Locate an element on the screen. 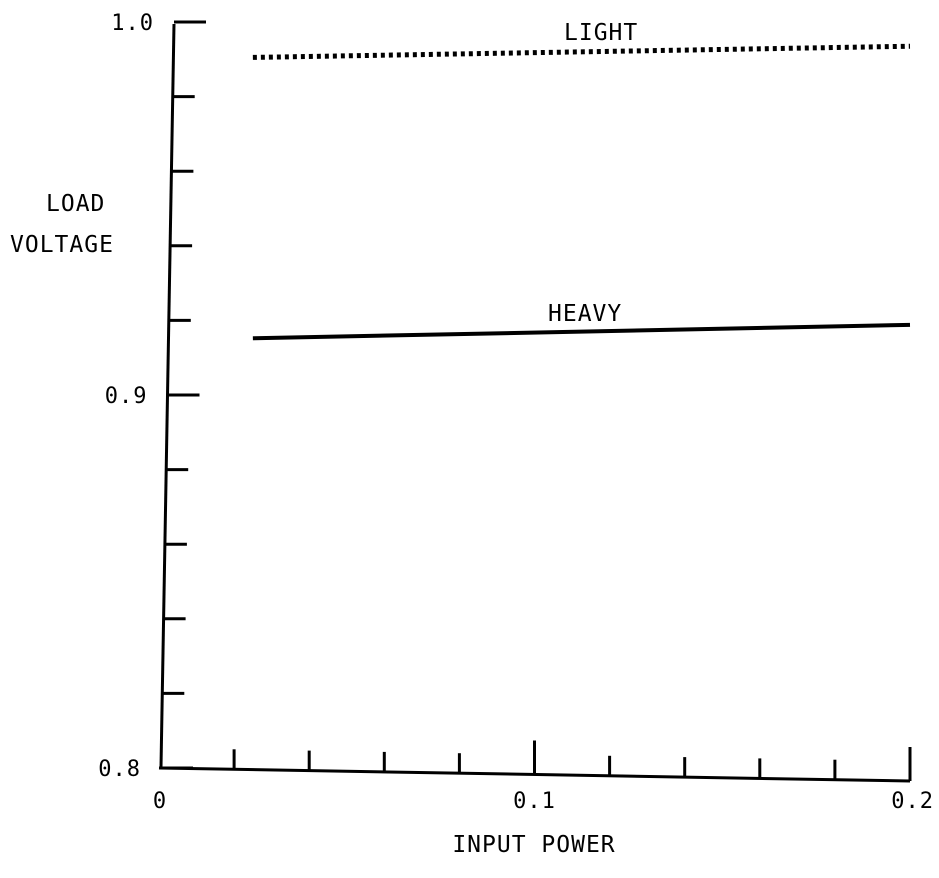 The image size is (939, 878). x-tick-label: 0 is located at coordinates (160, 801).